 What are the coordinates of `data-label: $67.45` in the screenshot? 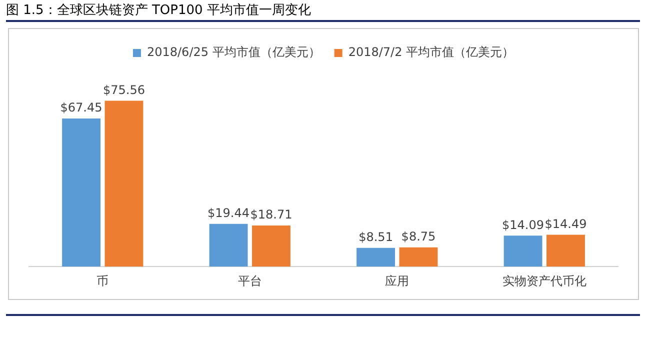 It's located at (81, 107).